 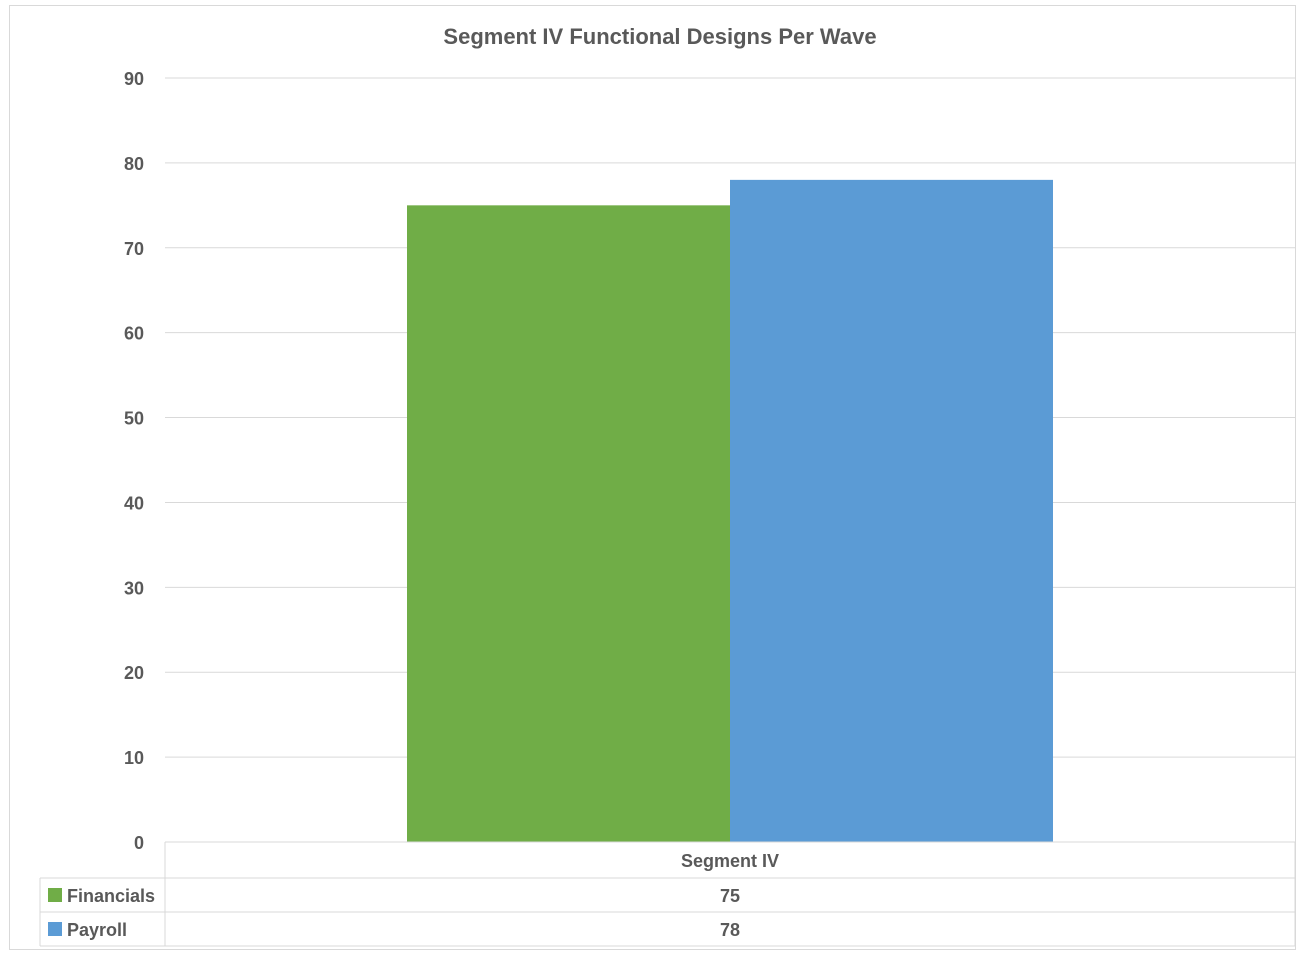 I want to click on y-tick-label: 50, so click(x=134, y=419).